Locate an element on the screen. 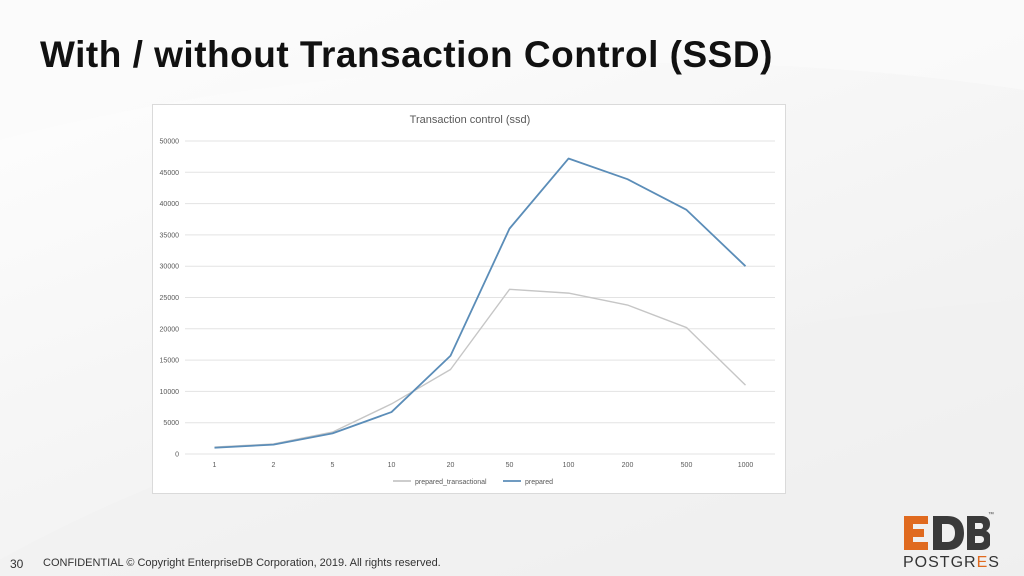 The width and height of the screenshot is (1024, 576). y-tick-label: 35000 is located at coordinates (170, 235).